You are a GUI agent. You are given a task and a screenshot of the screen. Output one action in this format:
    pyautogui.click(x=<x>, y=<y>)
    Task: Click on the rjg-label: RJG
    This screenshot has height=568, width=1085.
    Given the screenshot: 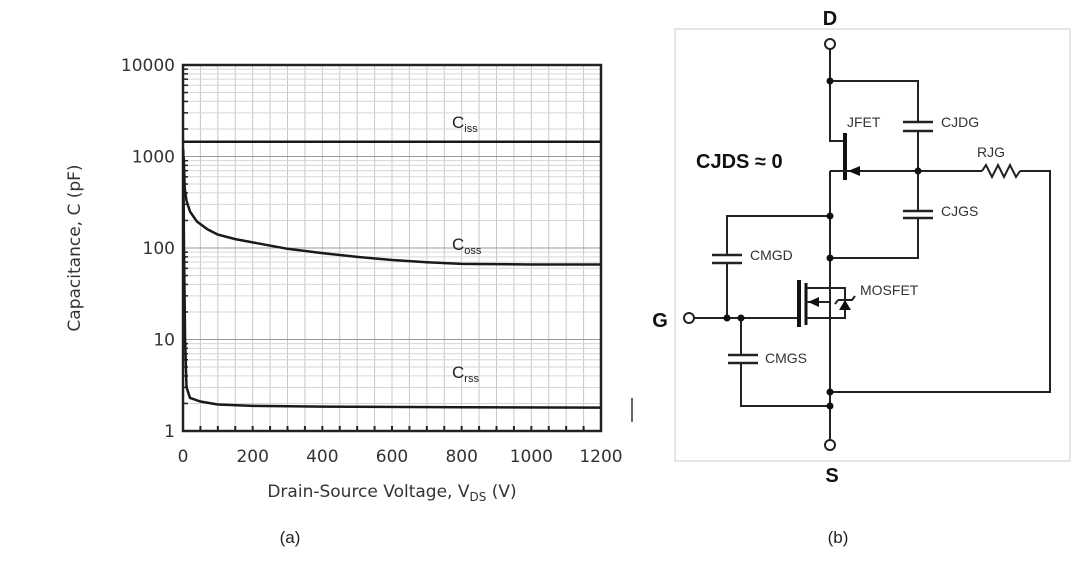 What is the action you would take?
    pyautogui.click(x=991, y=152)
    